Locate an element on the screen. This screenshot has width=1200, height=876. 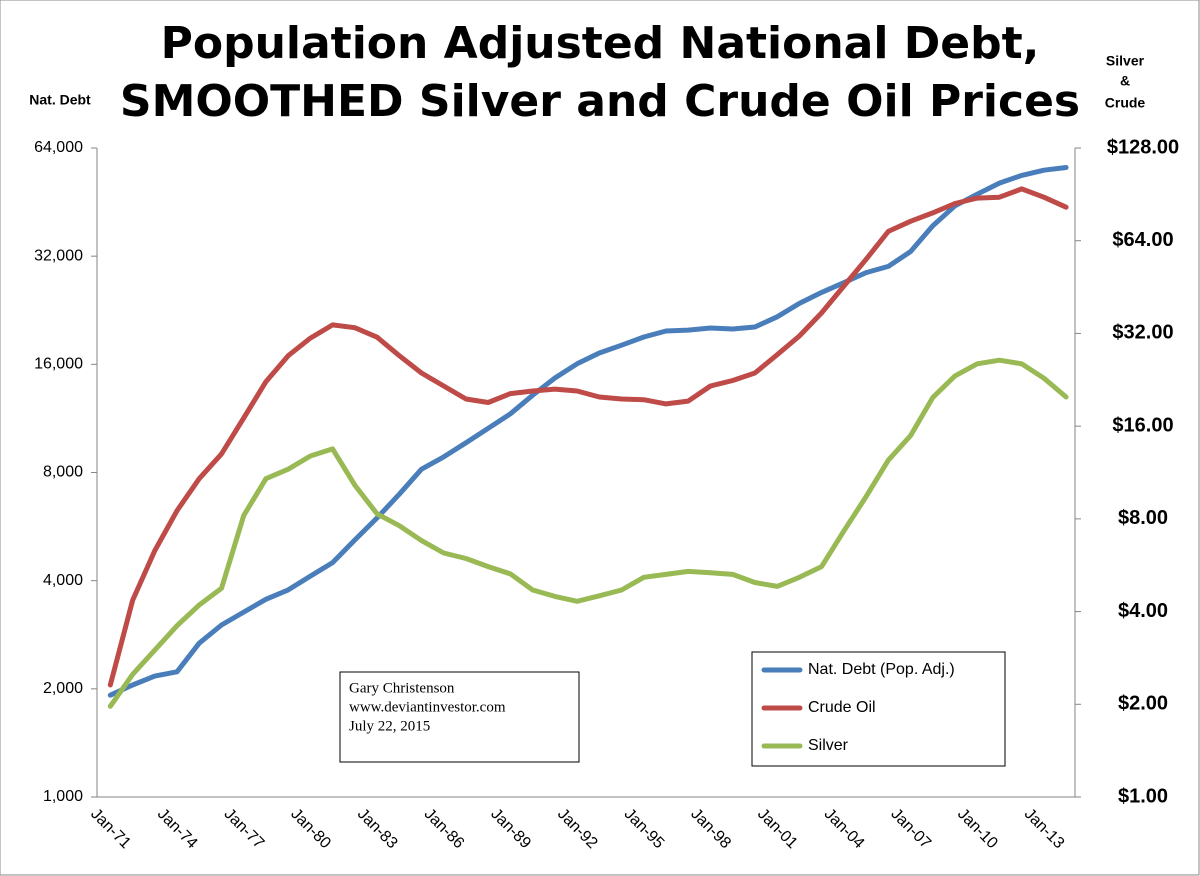
y2-tick-label: $8.00 is located at coordinates (1143, 518).